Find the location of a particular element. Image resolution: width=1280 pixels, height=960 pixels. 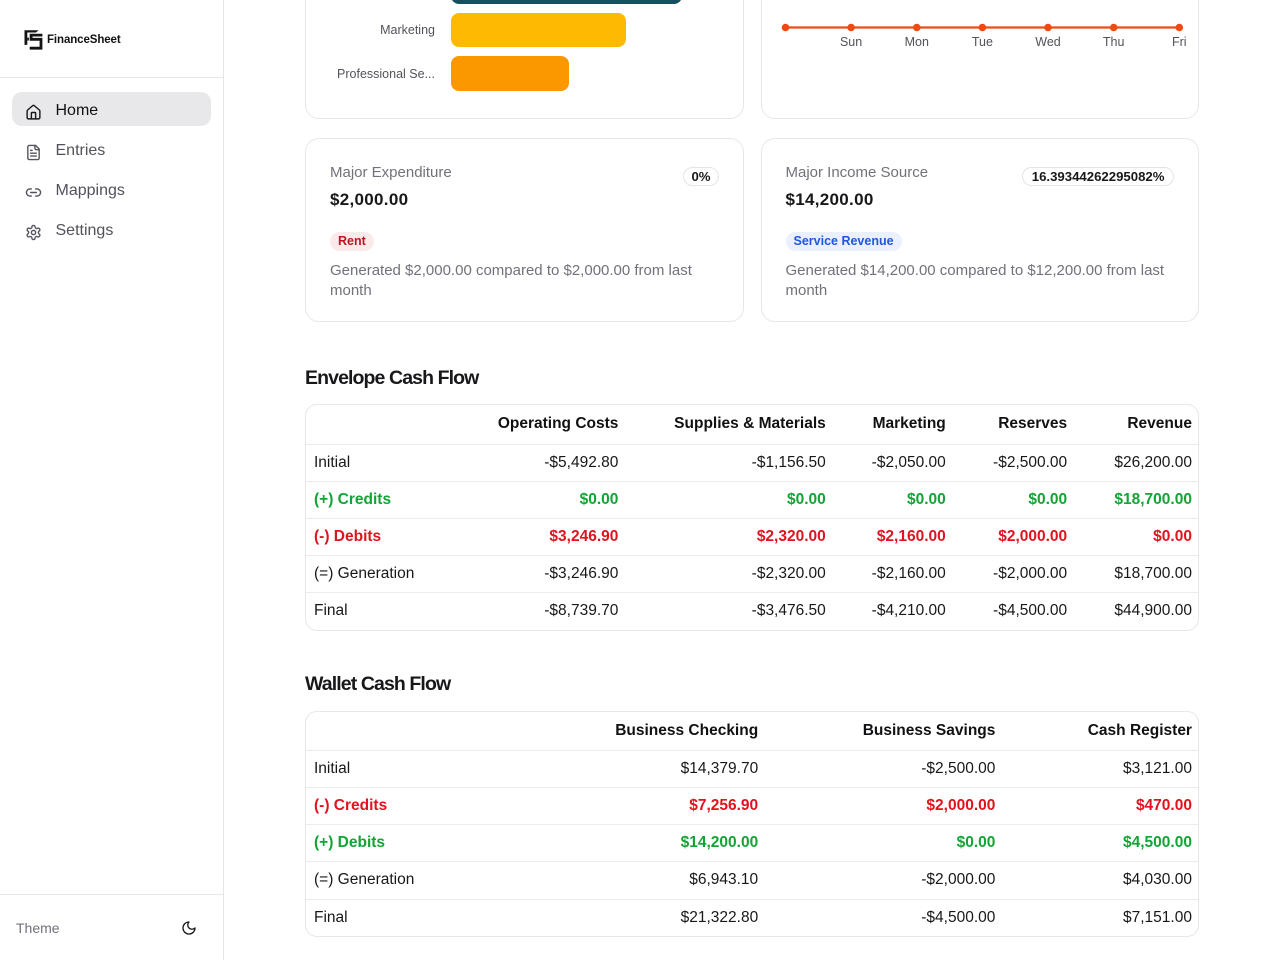

svg-text: Sun is located at coordinates (850, 42).